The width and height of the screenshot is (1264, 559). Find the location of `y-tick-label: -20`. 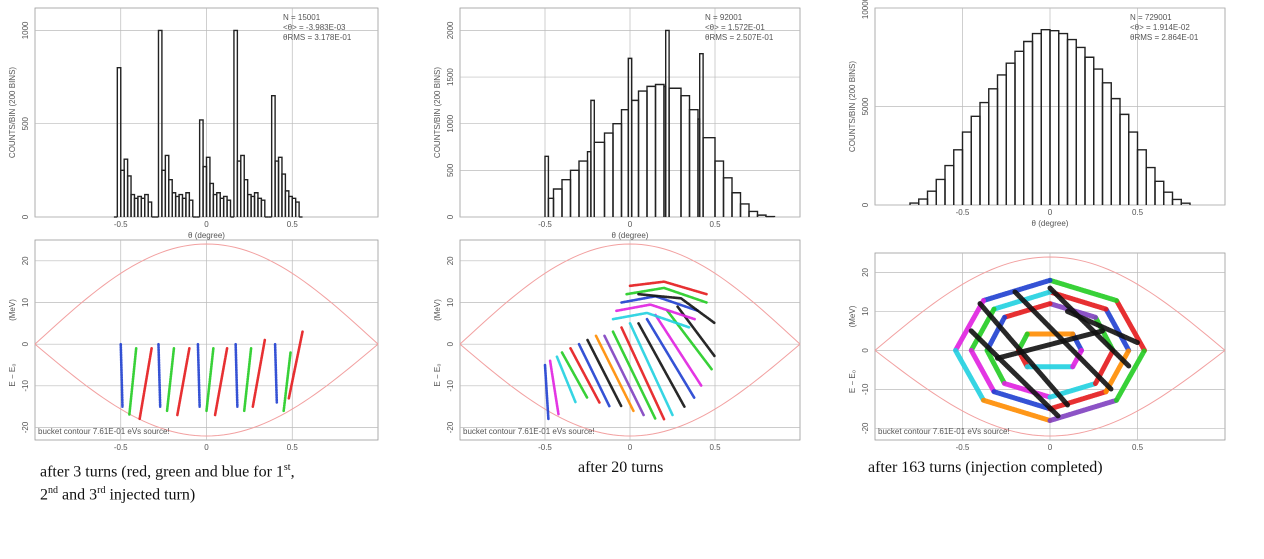

y-tick-label: -20 is located at coordinates (865, 428).